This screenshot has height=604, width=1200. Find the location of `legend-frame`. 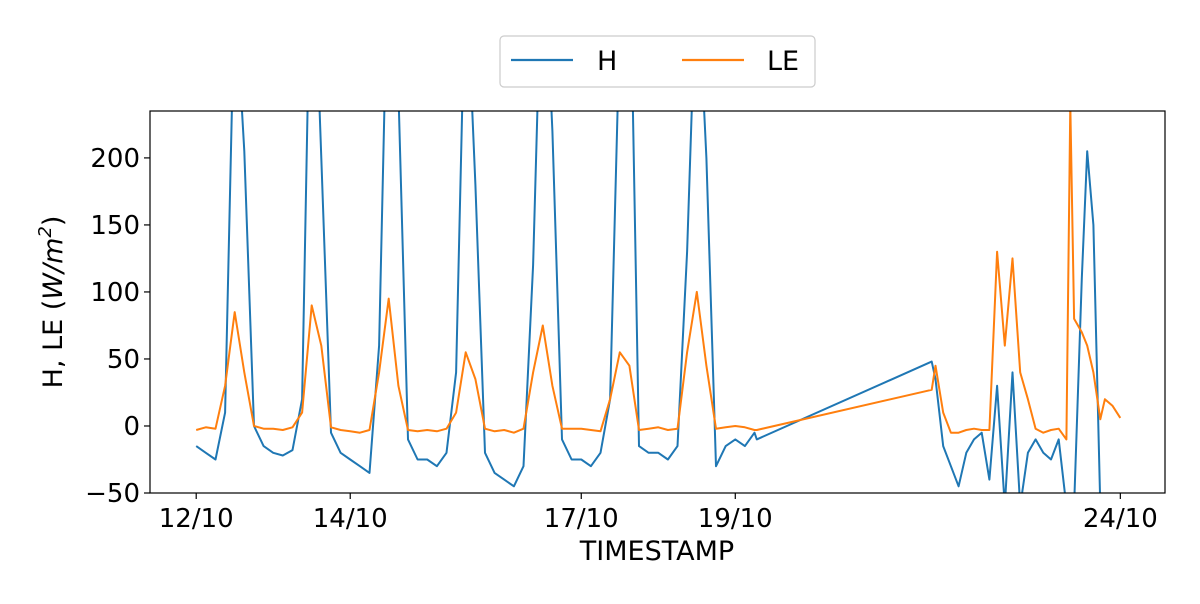

legend-frame is located at coordinates (657, 61).